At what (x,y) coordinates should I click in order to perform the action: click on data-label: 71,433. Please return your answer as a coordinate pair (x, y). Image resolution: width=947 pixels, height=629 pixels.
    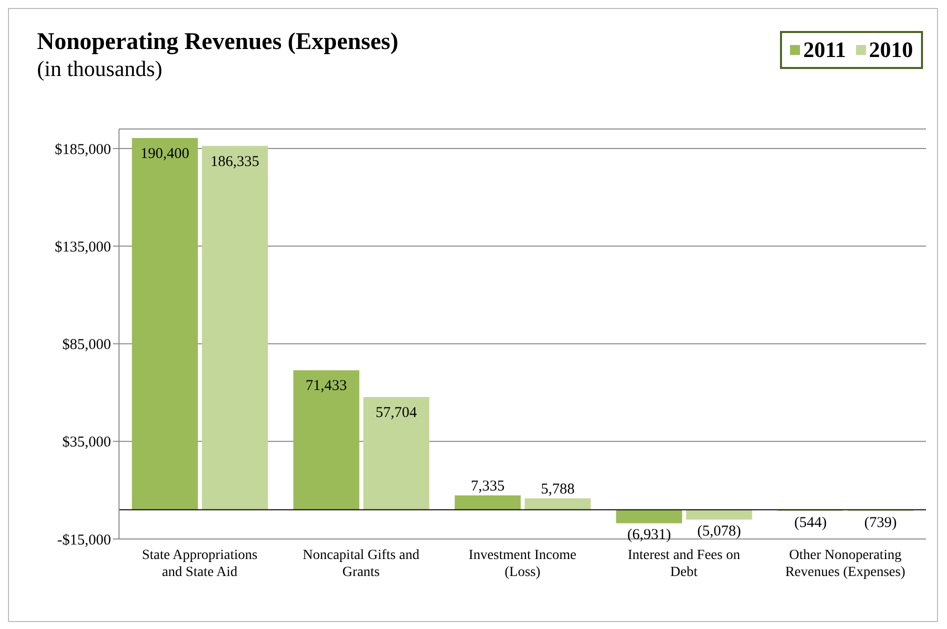
    Looking at the image, I should click on (326, 386).